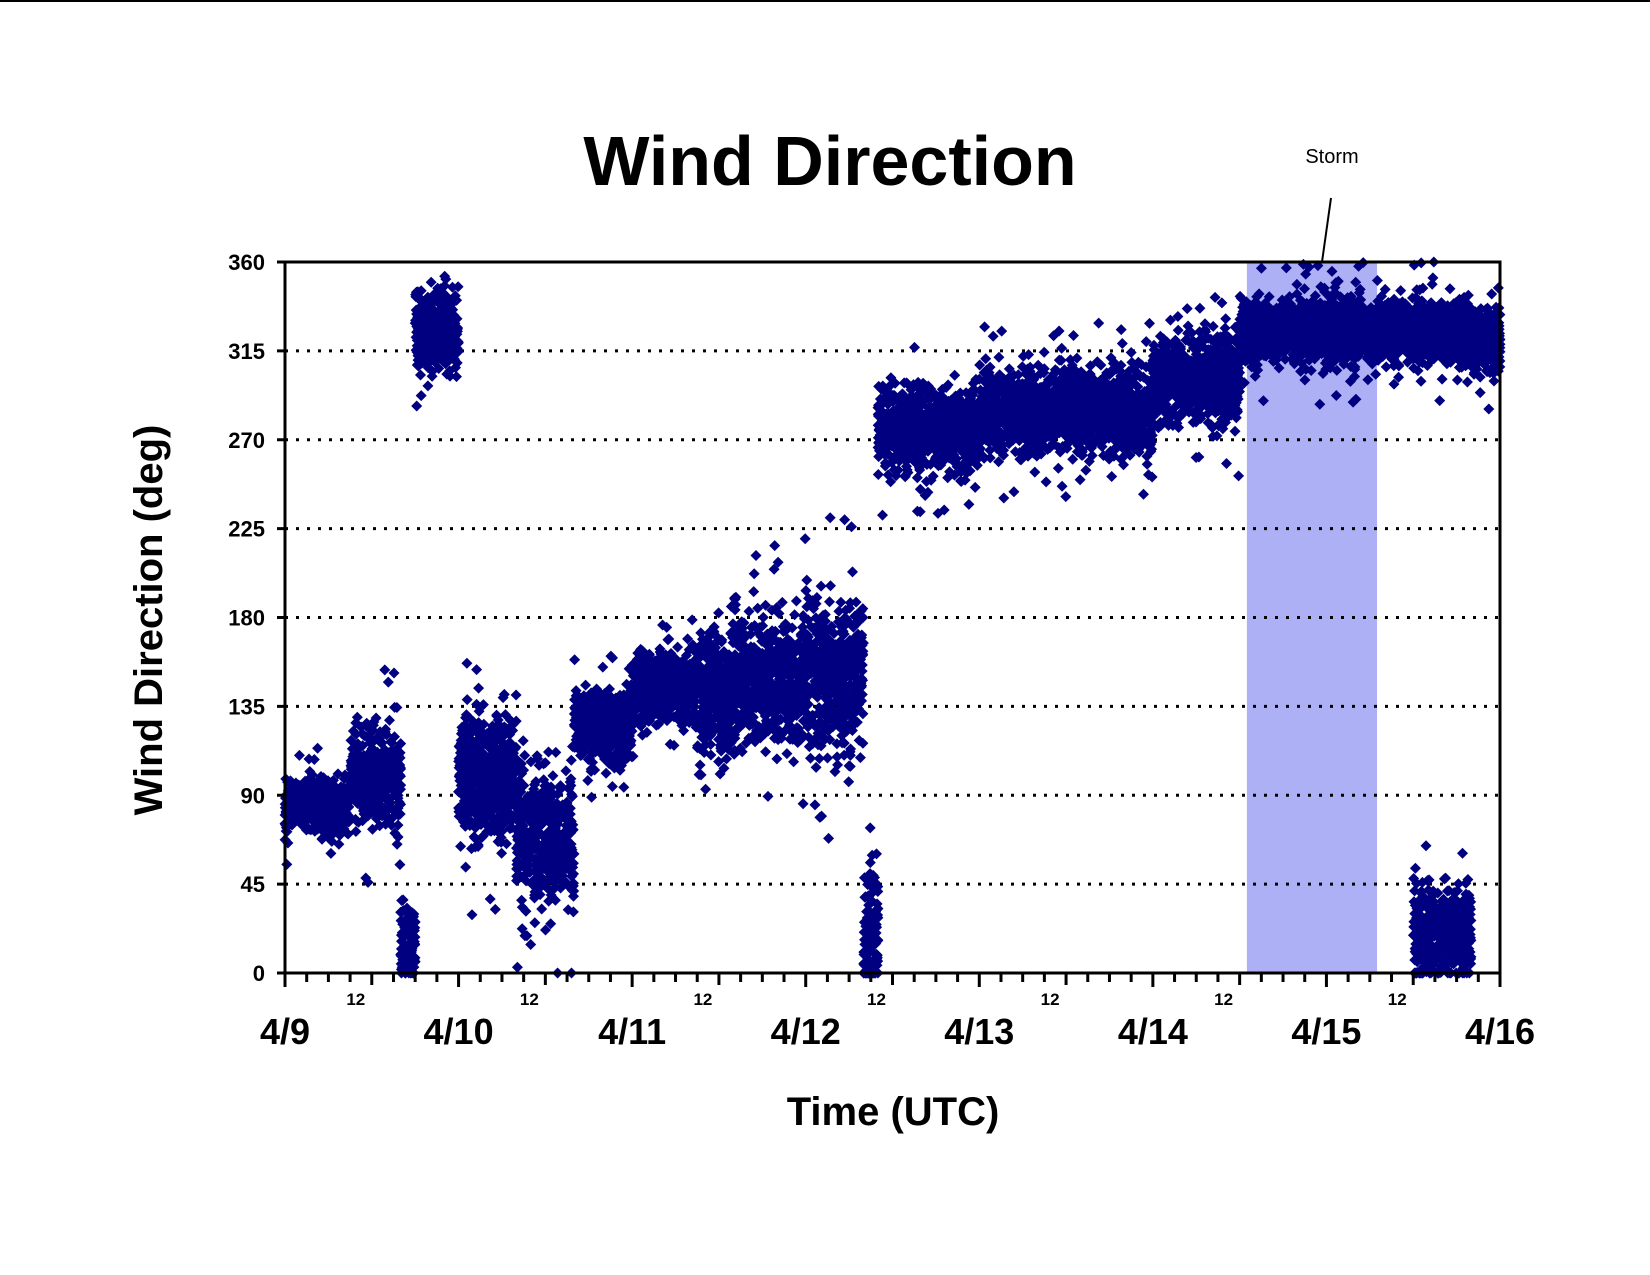  I want to click on y-axis-label: Wind Direction (deg), so click(149, 620).